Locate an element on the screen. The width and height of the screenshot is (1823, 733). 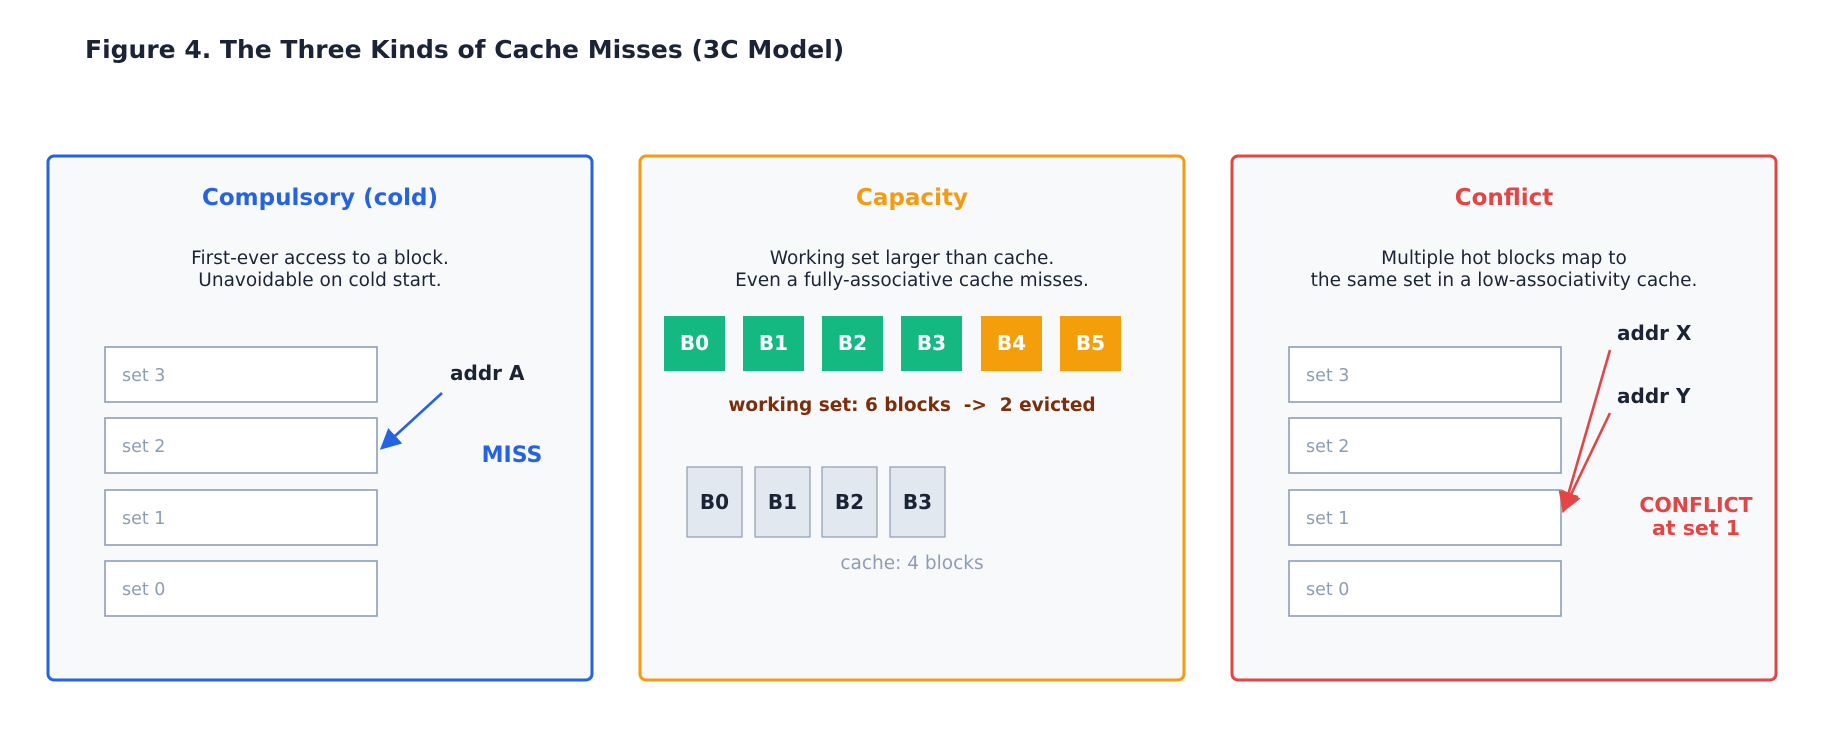
cache-capacity-label: cache: 4 blocks is located at coordinates (911, 563).